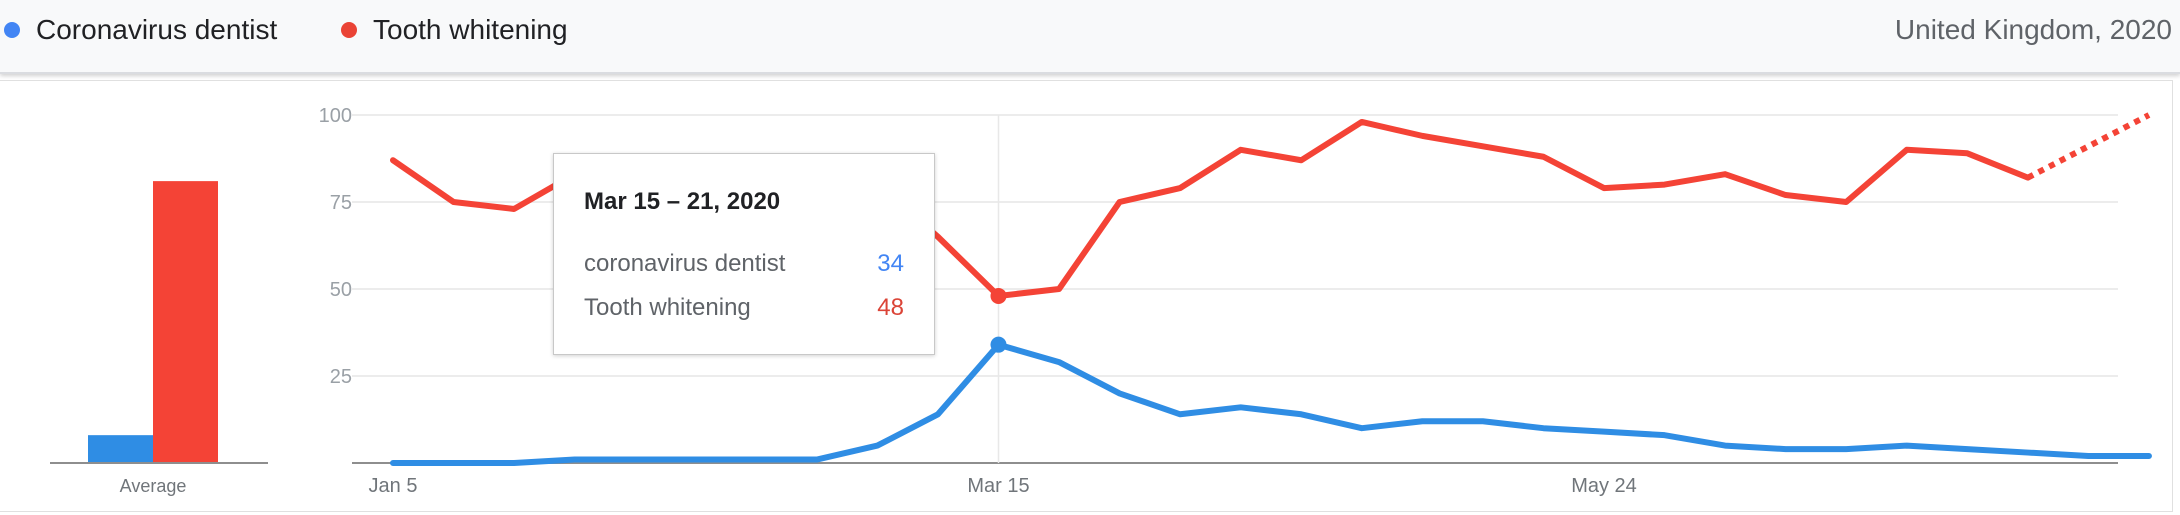 The width and height of the screenshot is (2180, 515). What do you see at coordinates (1604, 486) in the screenshot?
I see `x-tick-label: May 24` at bounding box center [1604, 486].